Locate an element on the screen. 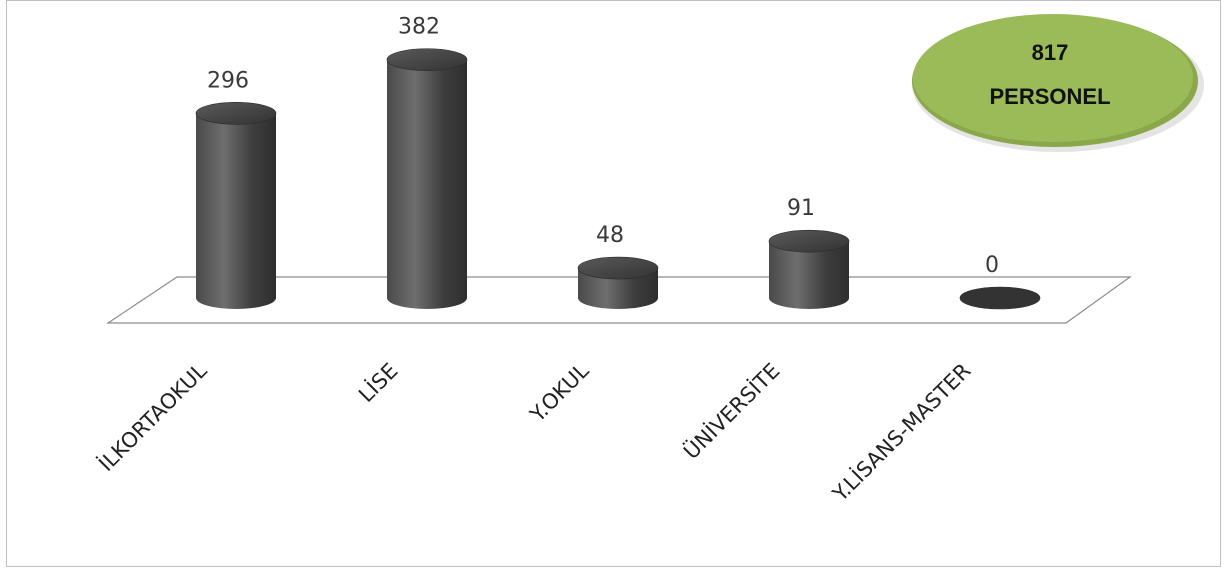 The height and width of the screenshot is (571, 1227). badge-label: PERSONEL is located at coordinates (1049, 96).